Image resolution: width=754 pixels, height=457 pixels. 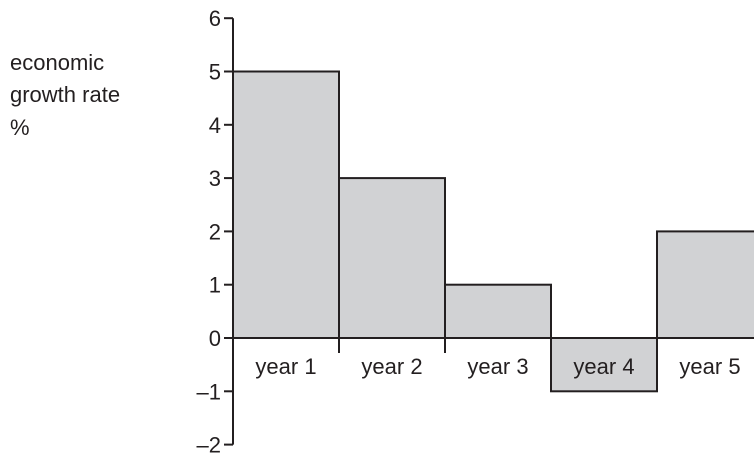 I want to click on y-axis-title-line-2: growth rate, so click(x=65, y=94).